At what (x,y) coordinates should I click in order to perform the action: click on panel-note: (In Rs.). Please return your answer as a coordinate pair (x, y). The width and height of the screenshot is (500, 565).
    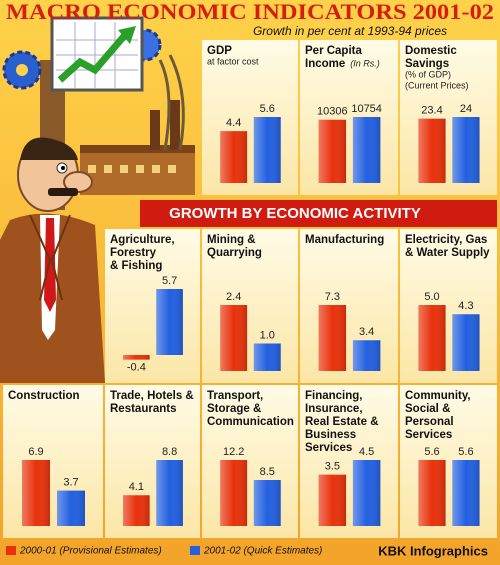
    Looking at the image, I should click on (365, 63).